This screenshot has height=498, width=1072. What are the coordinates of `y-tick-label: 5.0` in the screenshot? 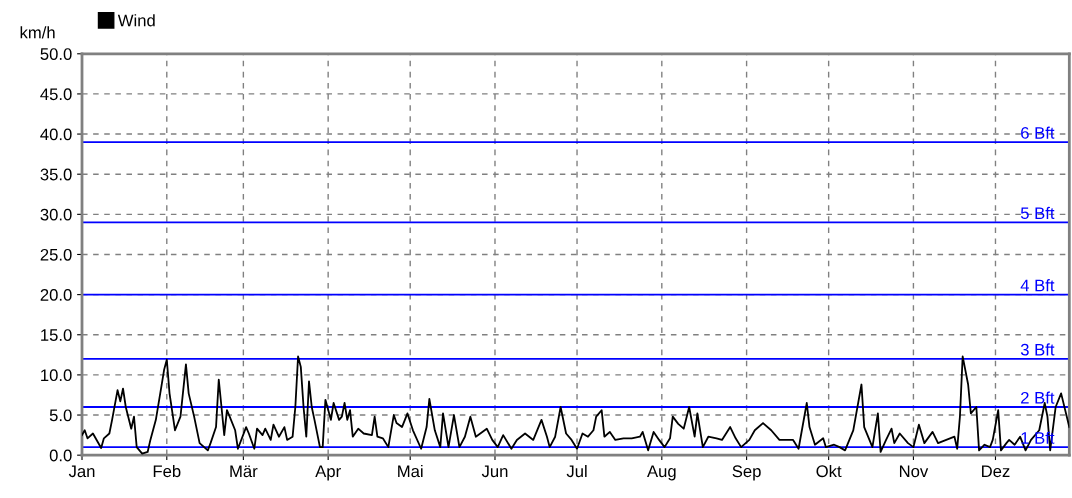 It's located at (60, 415).